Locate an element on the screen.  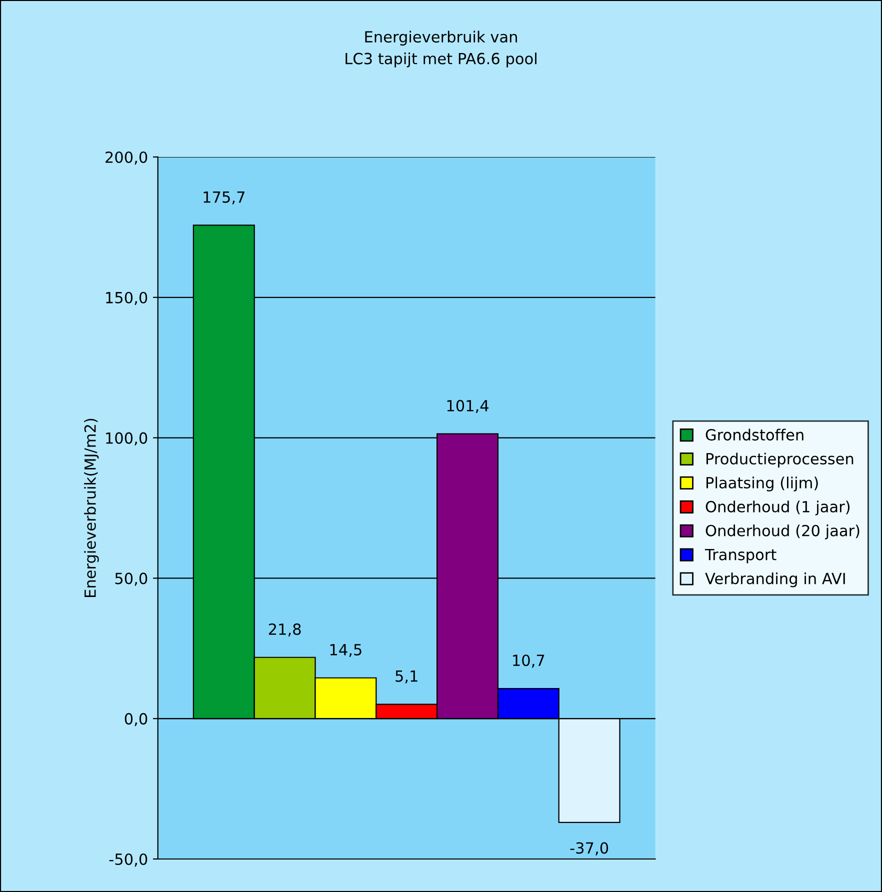
y-tick-label: 50,0 is located at coordinates (131, 579).